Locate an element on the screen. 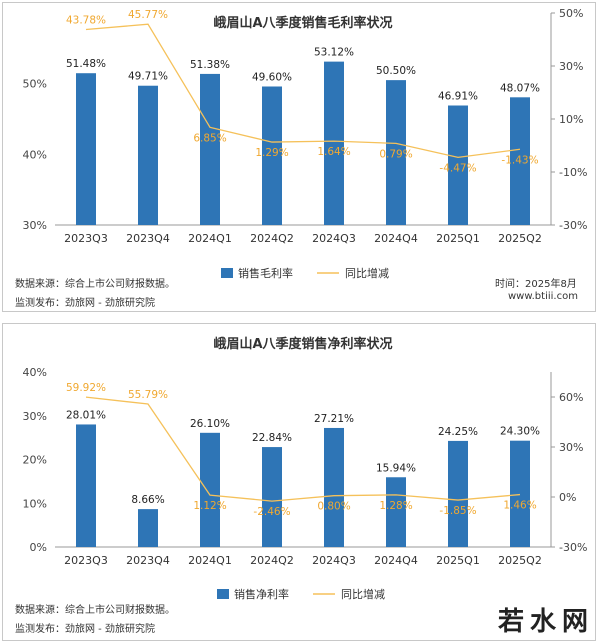 Image resolution: width=600 pixels, height=644 pixels. yoy-value-label: -4.47% is located at coordinates (457, 168).